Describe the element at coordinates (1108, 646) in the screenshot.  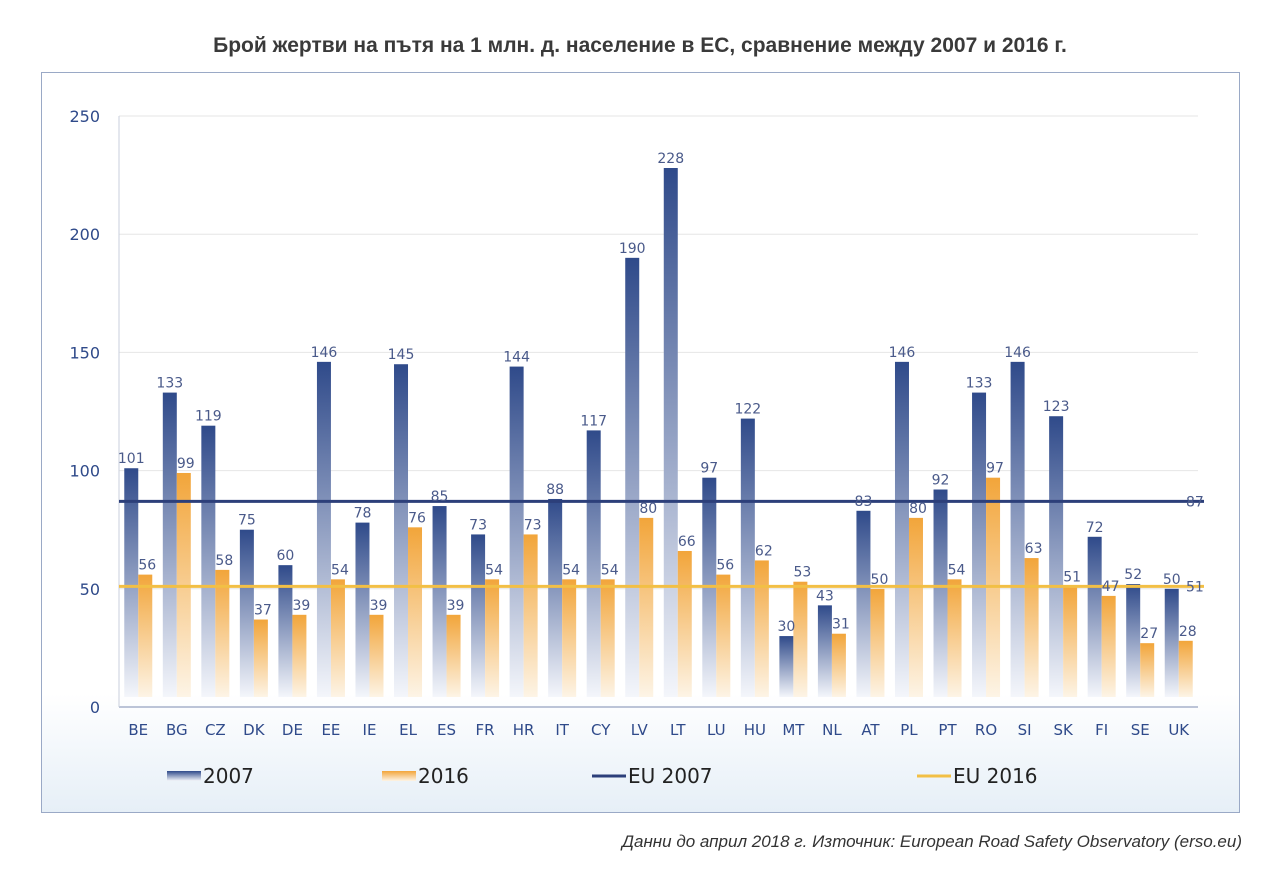
I see `bar-2016-fi` at that location.